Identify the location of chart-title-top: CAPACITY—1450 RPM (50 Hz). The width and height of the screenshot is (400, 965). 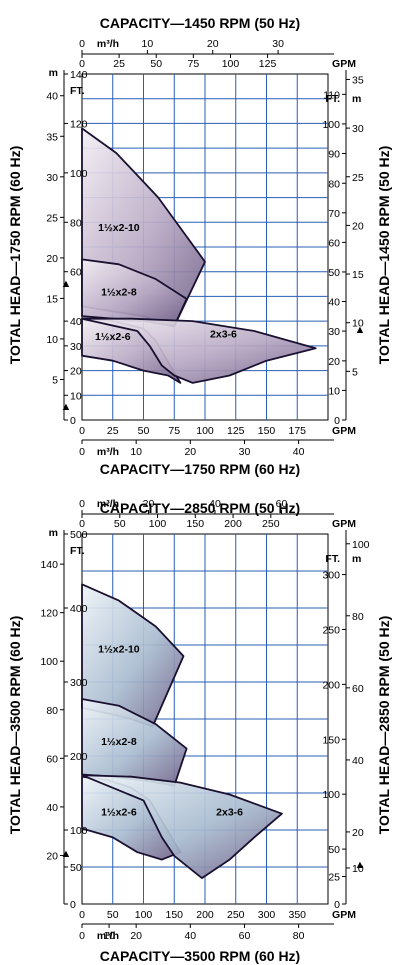
(200, 23).